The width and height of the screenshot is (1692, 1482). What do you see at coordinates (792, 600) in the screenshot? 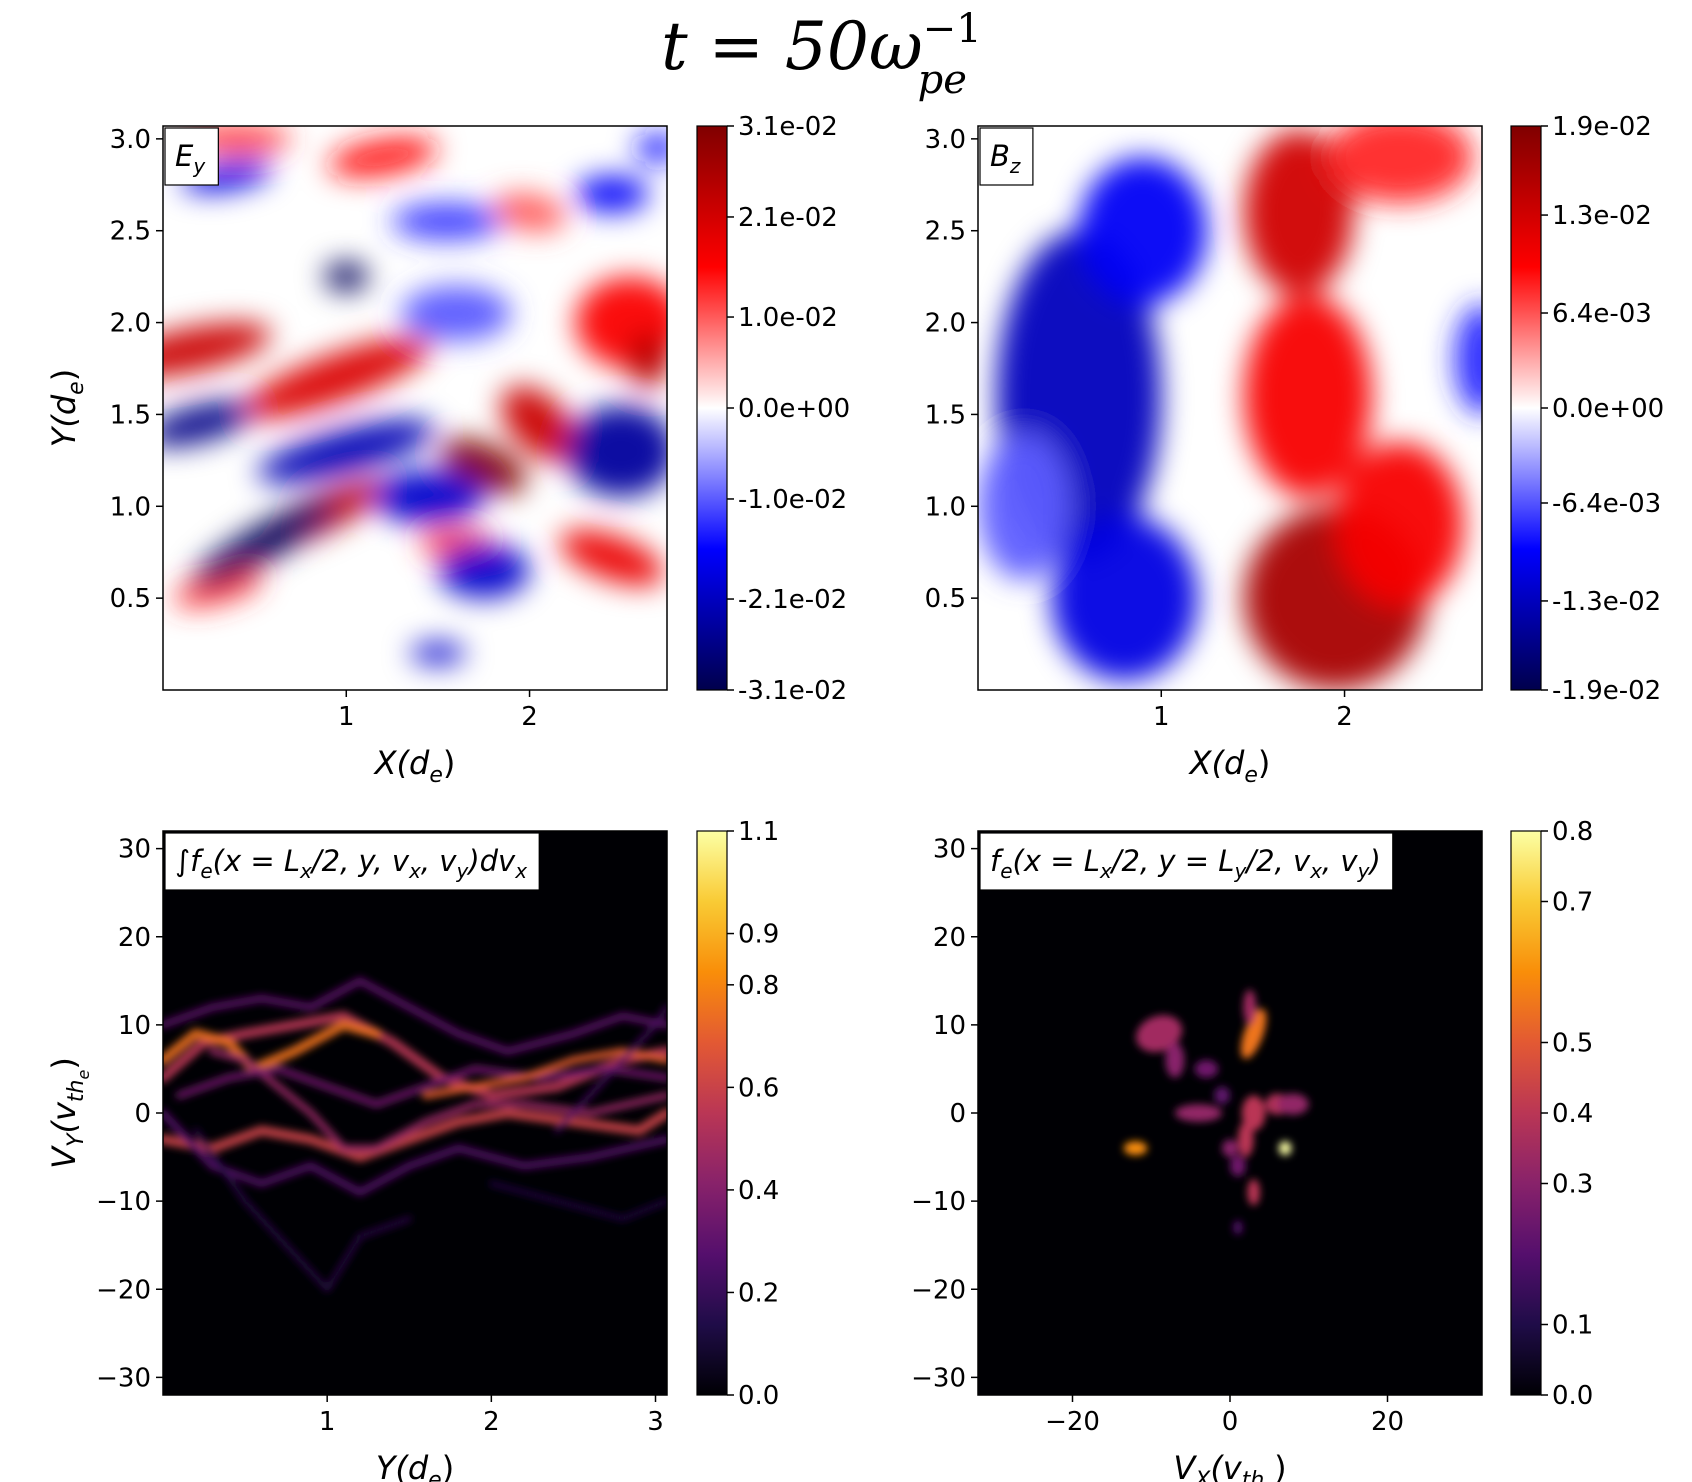
I see `colorbar-tick-label: -2.1e-02` at bounding box center [792, 600].